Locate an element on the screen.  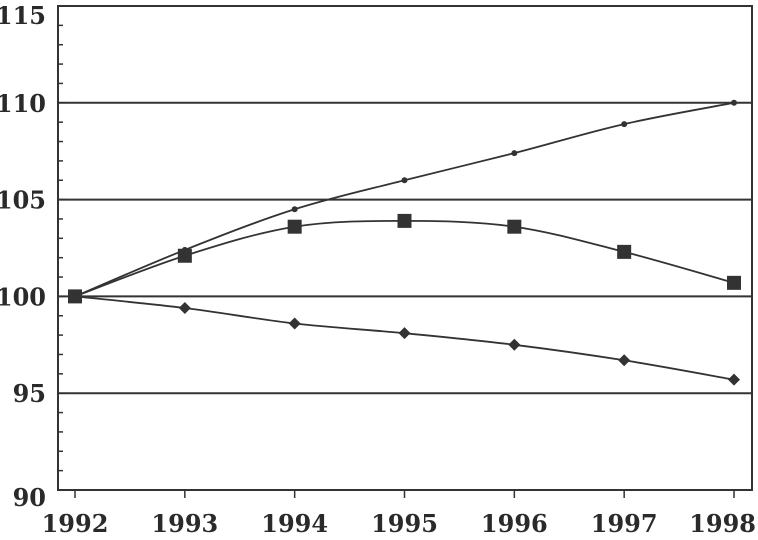
data-point-dot-1996 is located at coordinates (514, 153).